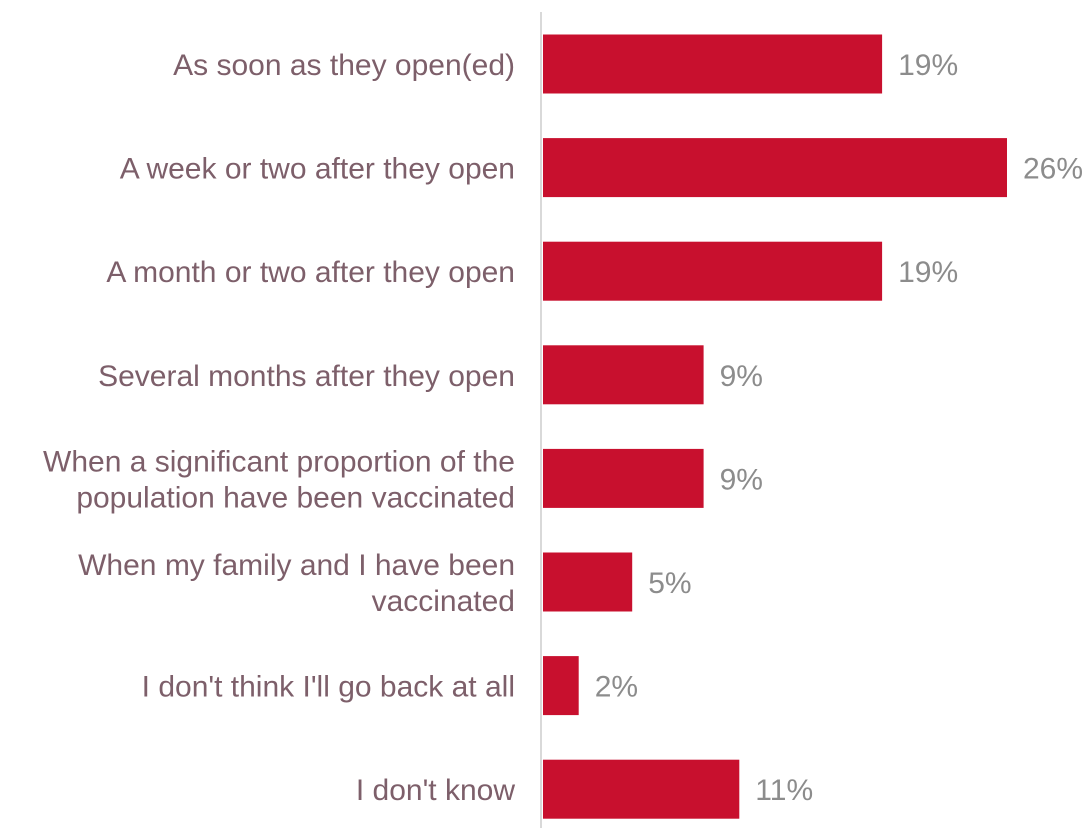  I want to click on category-label-line: I don't think I'll go back at all, so click(328, 687).